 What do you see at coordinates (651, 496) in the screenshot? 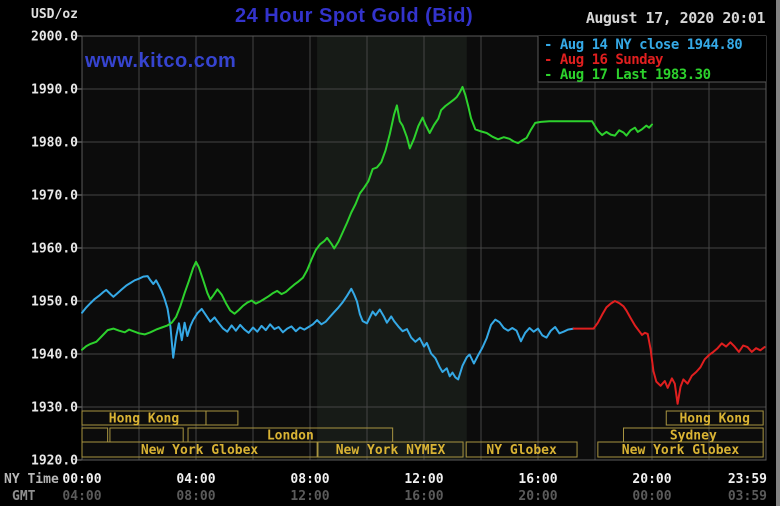
I see `gmt-tick-label: 00:00` at bounding box center [651, 496].